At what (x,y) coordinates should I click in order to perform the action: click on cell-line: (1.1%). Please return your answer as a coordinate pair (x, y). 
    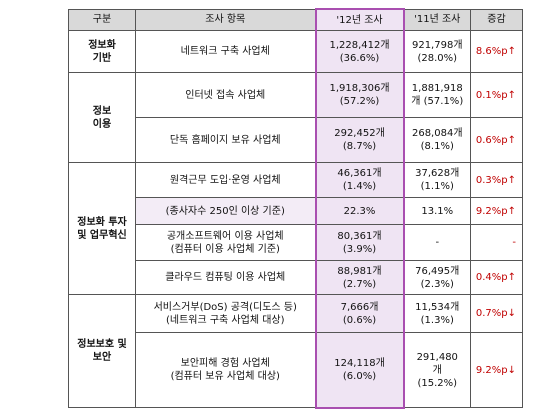
    Looking at the image, I should click on (437, 186).